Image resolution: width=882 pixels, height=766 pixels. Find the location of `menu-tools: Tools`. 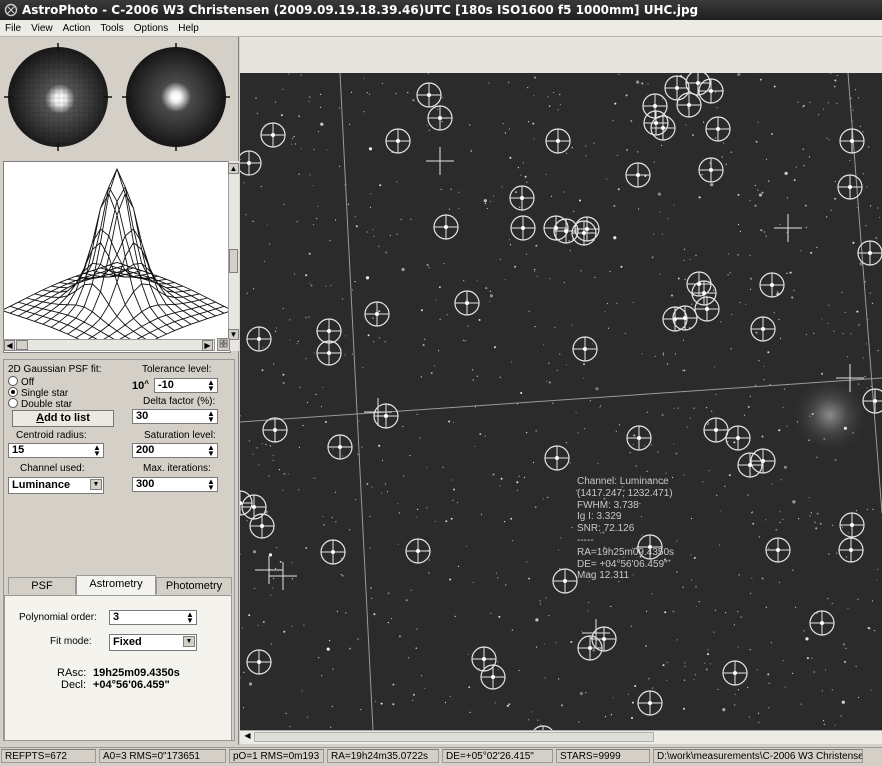

menu-tools: Tools is located at coordinates (112, 28).